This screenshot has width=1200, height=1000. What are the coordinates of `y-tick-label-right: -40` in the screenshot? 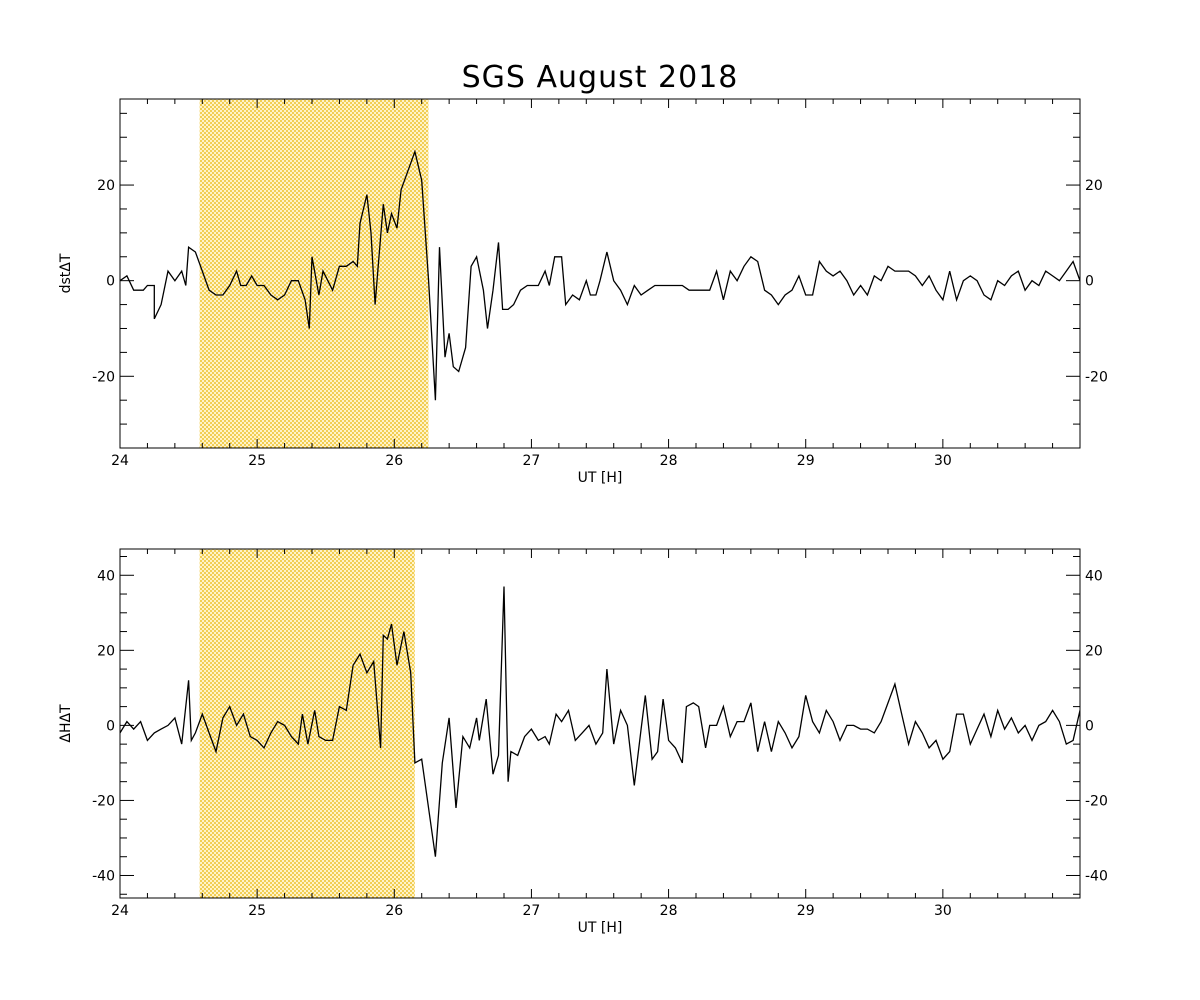 It's located at (1096, 876).